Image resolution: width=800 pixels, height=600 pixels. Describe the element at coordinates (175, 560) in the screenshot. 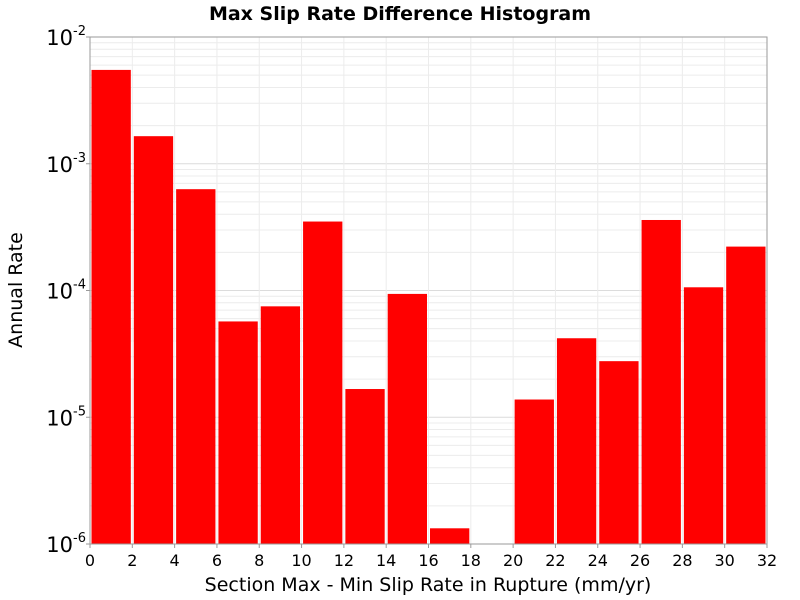

I see `x-tick-label: 4` at that location.